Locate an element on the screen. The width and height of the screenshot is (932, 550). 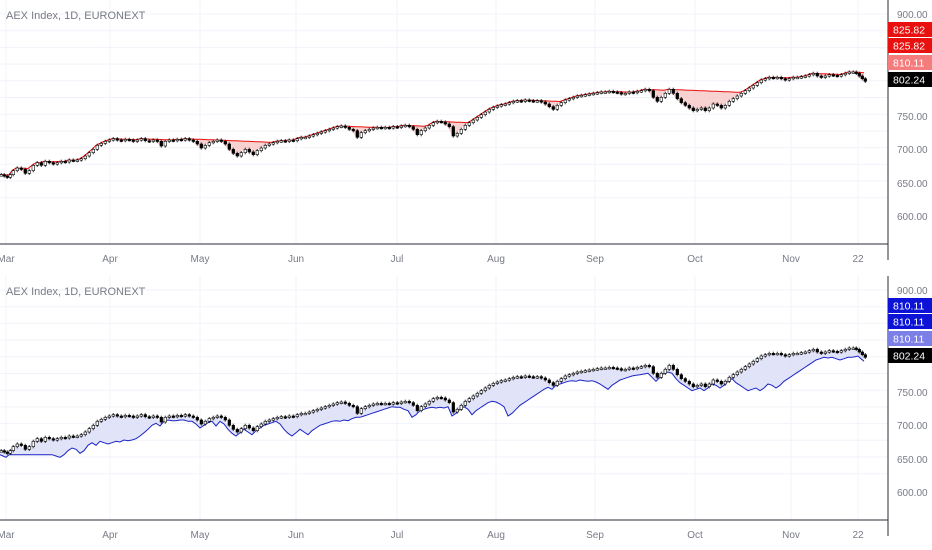
y-tick-label: 650.00 is located at coordinates (912, 460).